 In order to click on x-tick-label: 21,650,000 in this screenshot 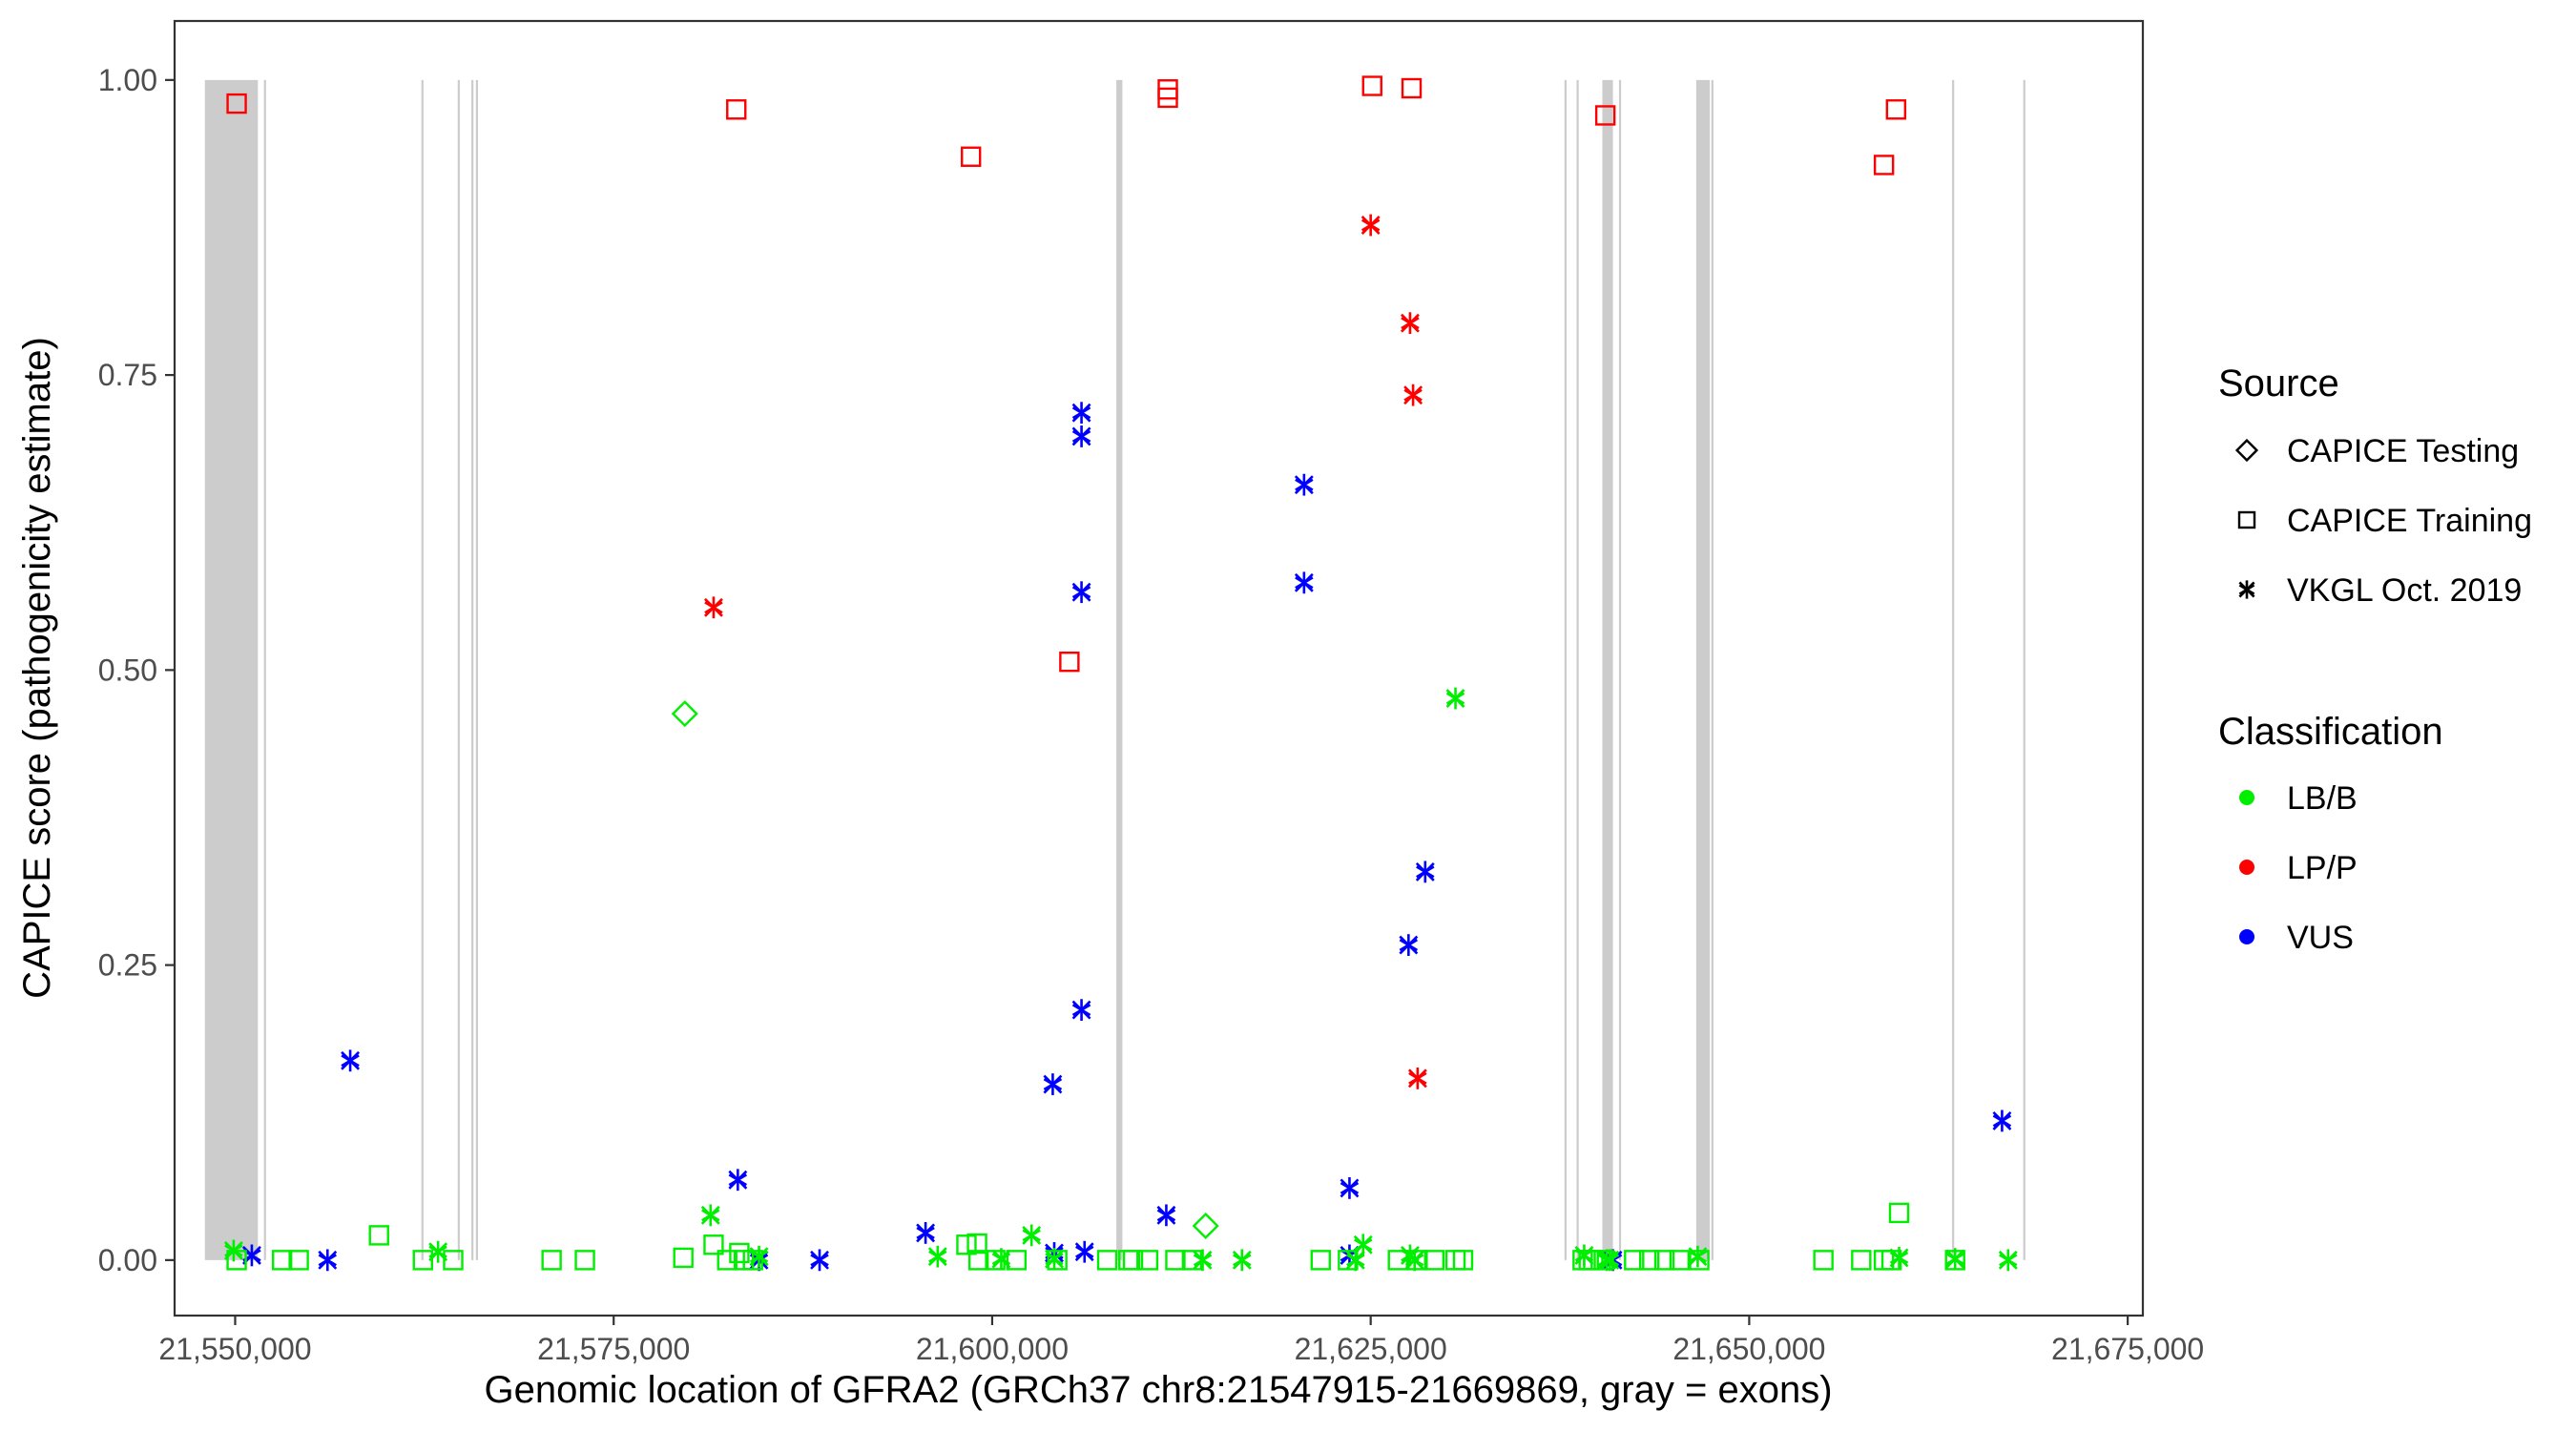, I will do `click(1748, 1349)`.